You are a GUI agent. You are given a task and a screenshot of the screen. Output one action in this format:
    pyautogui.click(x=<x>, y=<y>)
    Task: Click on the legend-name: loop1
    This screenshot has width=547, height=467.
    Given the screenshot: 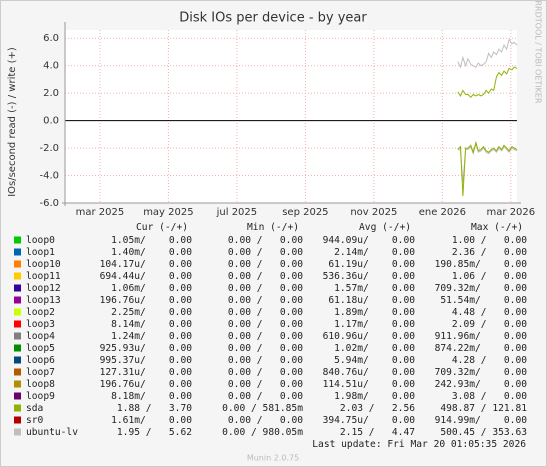 What is the action you would take?
    pyautogui.click(x=40, y=252)
    